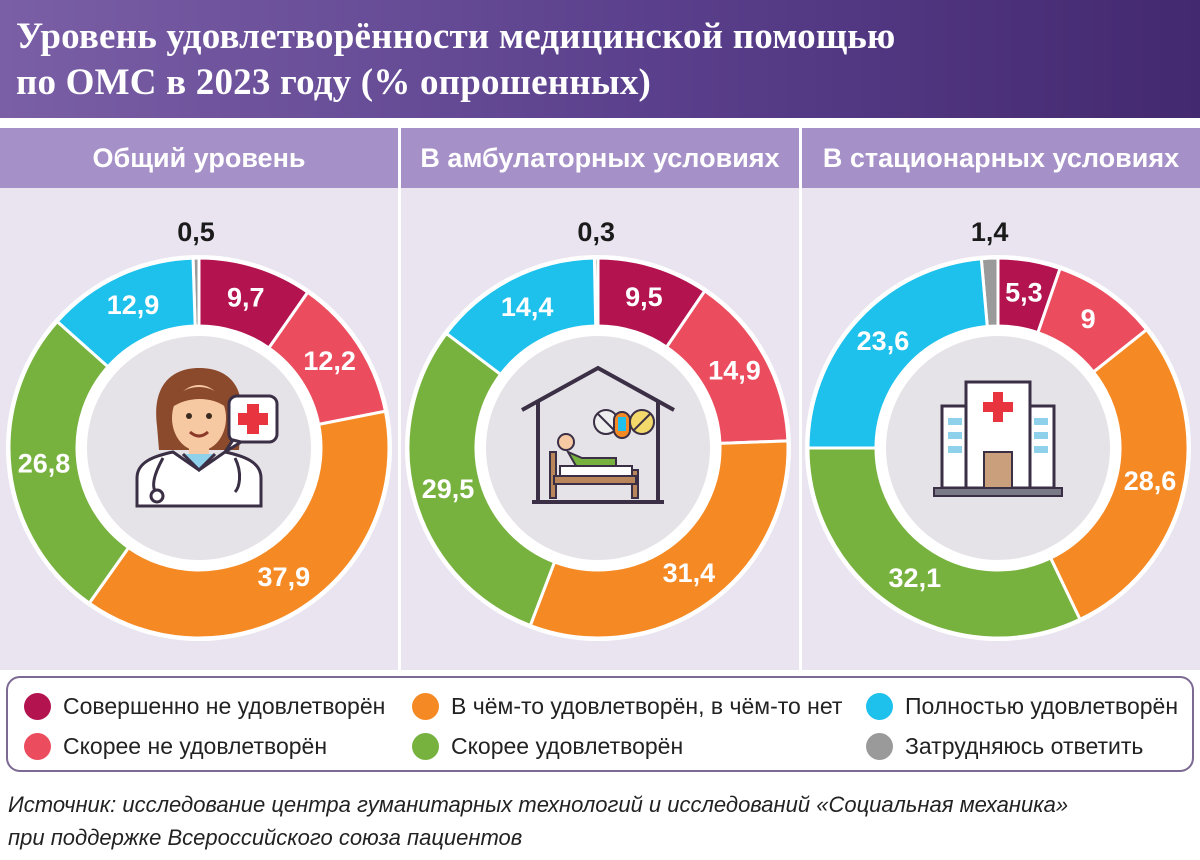 Image resolution: width=1200 pixels, height=860 pixels. I want to click on legend-item-rather-unsatisfied: Скорее не удовлетворён, so click(175, 746).